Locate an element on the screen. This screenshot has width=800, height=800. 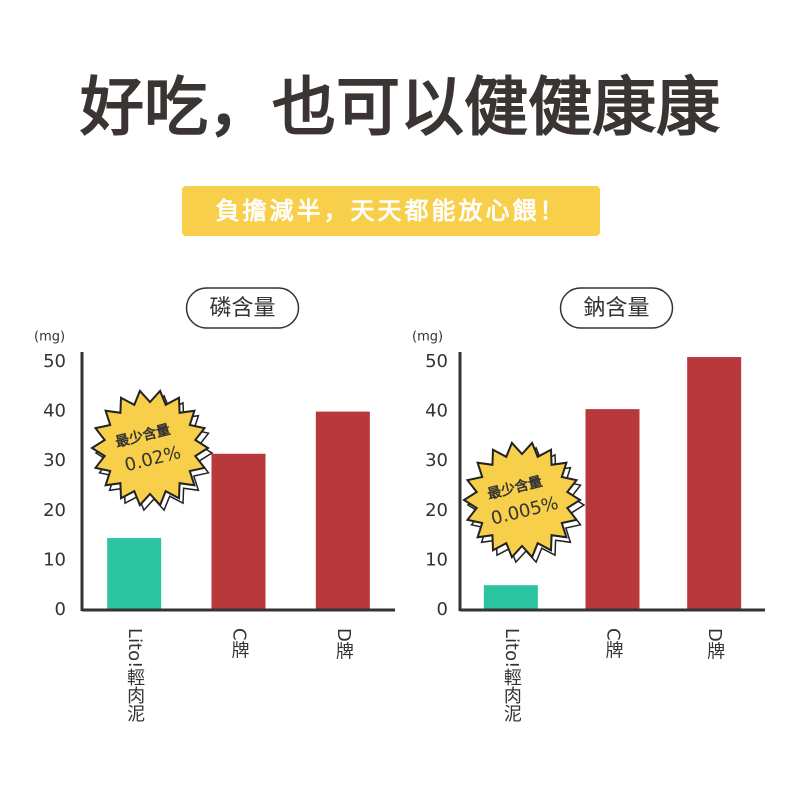
subtitle-box is located at coordinates (391, 211).